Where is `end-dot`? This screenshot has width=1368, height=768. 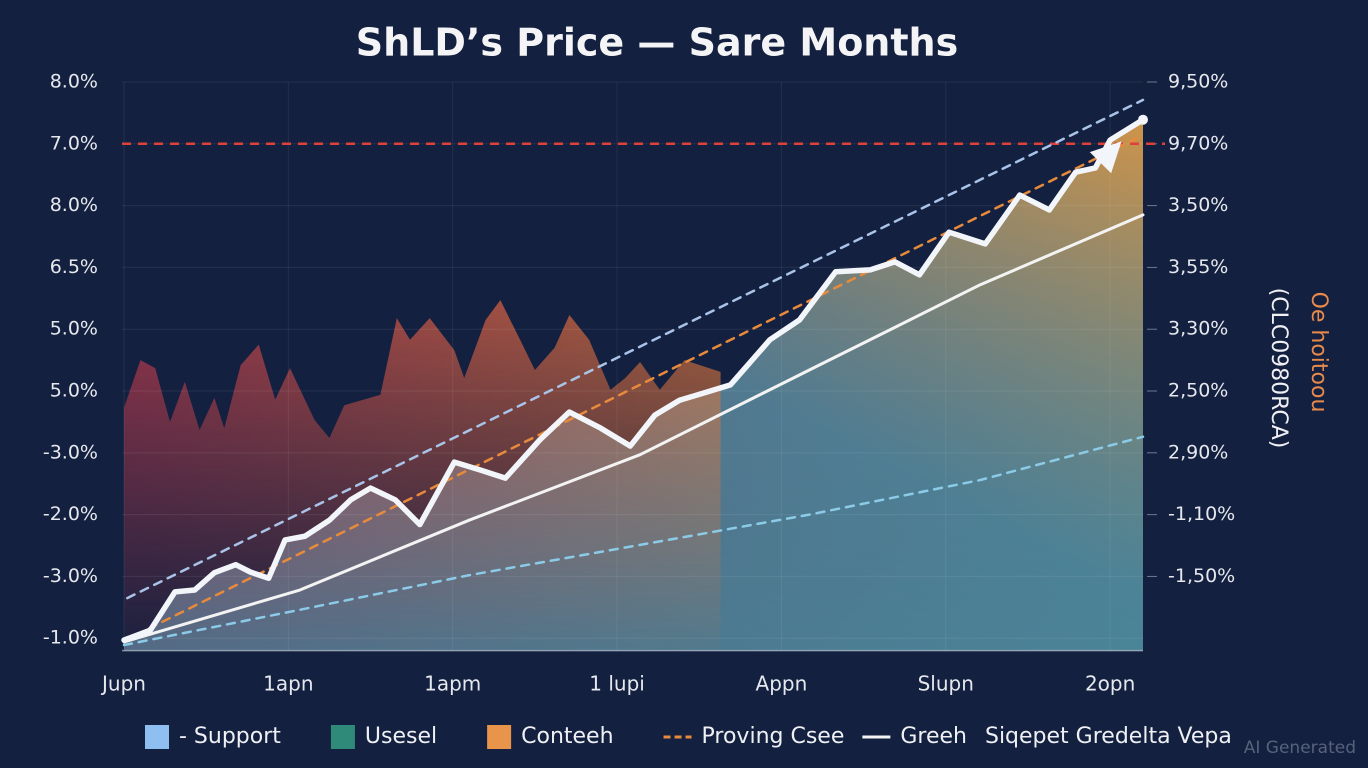
end-dot is located at coordinates (1143, 119).